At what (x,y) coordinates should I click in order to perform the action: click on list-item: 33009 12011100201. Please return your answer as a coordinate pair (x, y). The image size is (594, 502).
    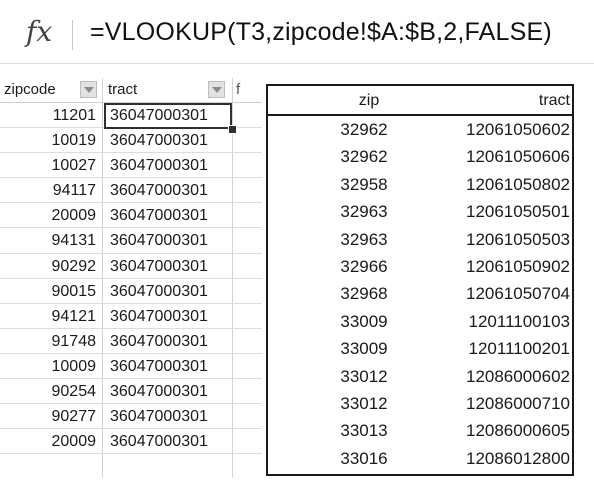
    Looking at the image, I should click on (420, 348).